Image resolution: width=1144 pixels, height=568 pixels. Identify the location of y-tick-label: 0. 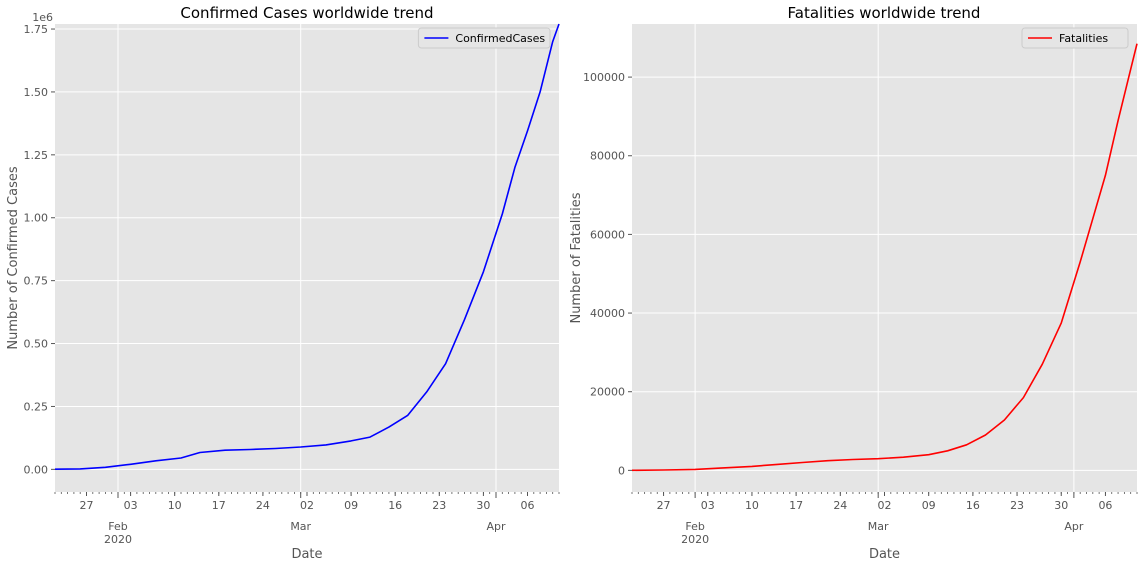
(621, 470).